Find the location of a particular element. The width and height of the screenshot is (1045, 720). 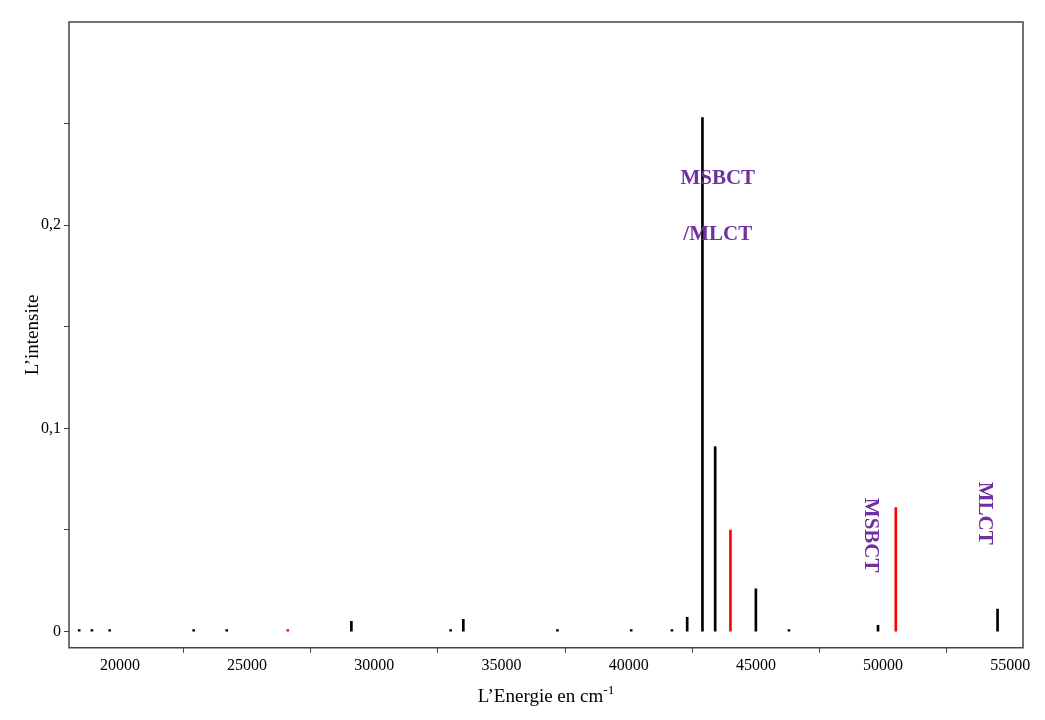

x-tick-label: 40000 is located at coordinates (628, 664).